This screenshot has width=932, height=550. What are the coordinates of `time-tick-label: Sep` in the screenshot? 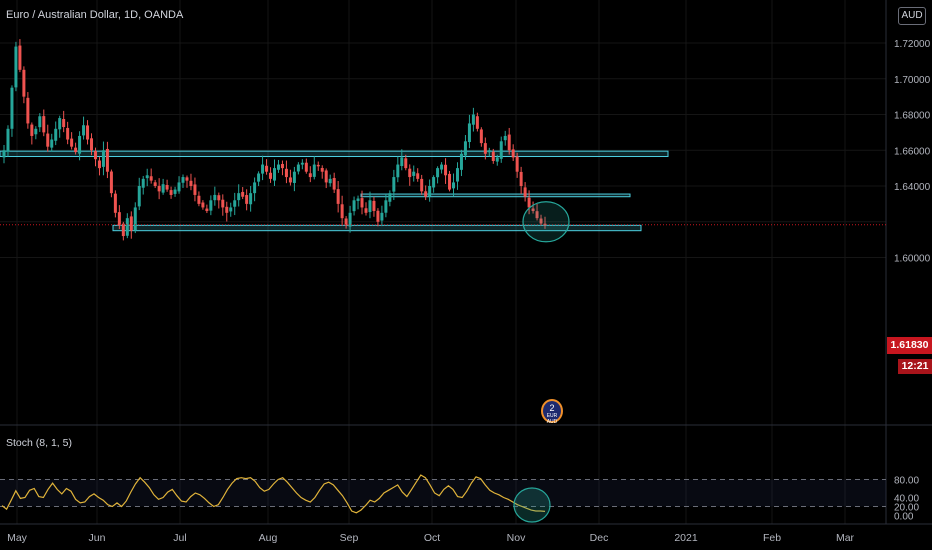 It's located at (349, 538).